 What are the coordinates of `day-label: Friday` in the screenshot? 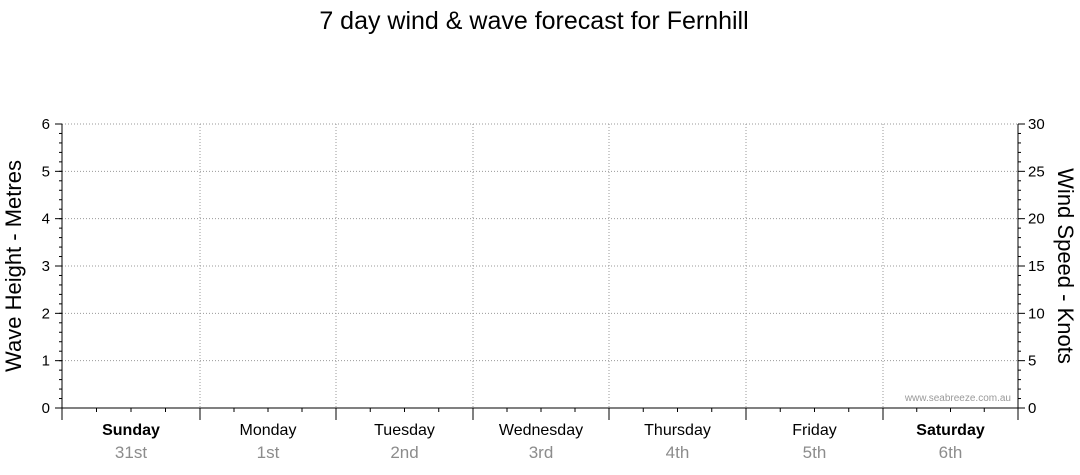 It's located at (814, 430).